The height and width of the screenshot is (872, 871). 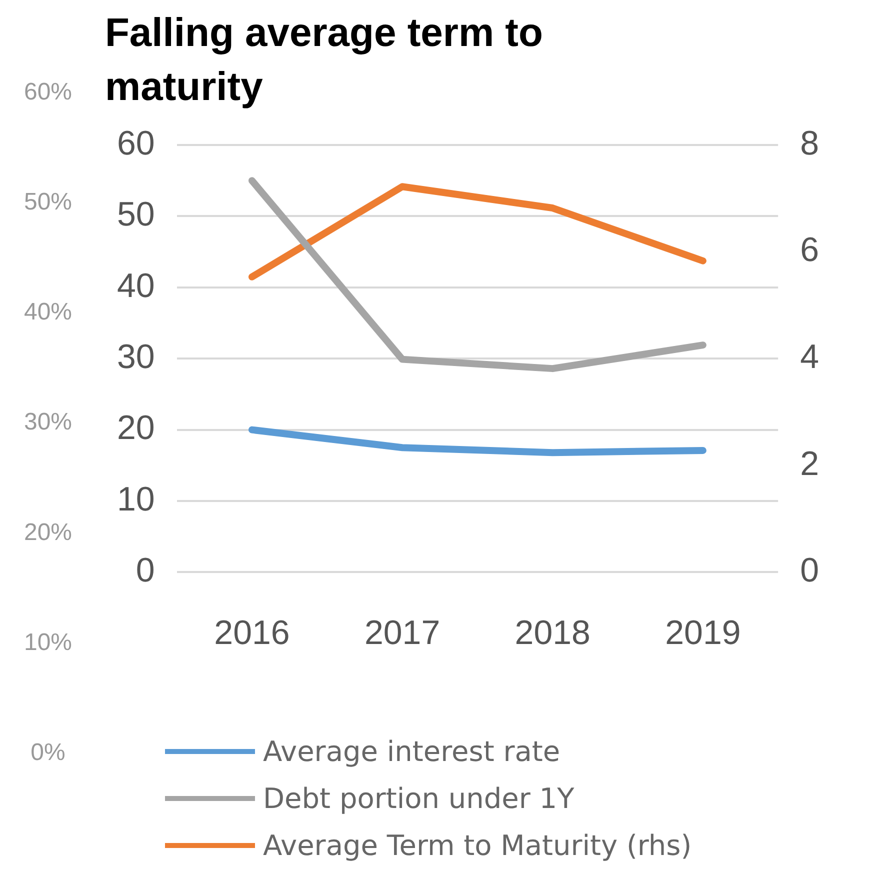 I want to click on y3-tick-label: 50%, so click(x=48, y=202).